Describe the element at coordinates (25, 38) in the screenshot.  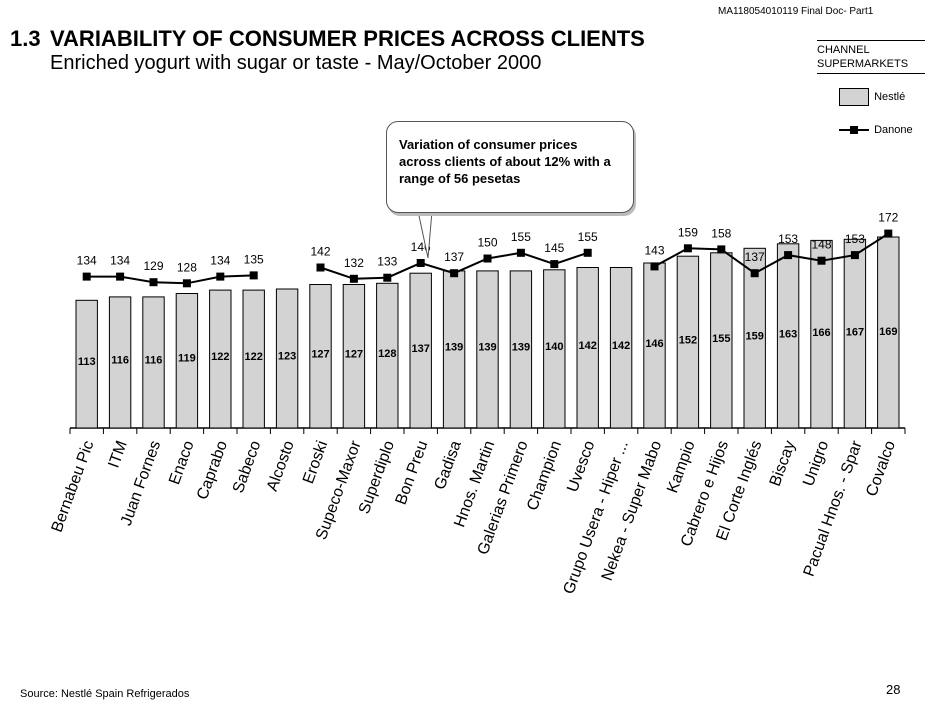
I see `section-number: 1.3` at that location.